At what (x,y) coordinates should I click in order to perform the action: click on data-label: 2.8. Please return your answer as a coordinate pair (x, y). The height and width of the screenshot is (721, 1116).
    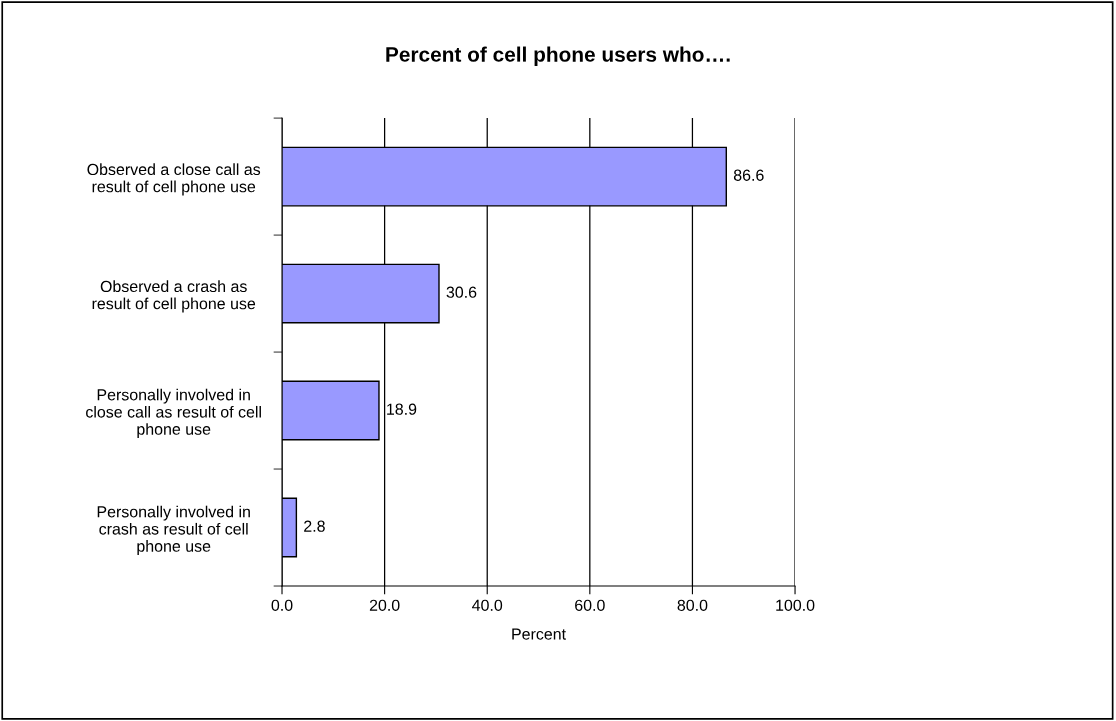
    Looking at the image, I should click on (314, 526).